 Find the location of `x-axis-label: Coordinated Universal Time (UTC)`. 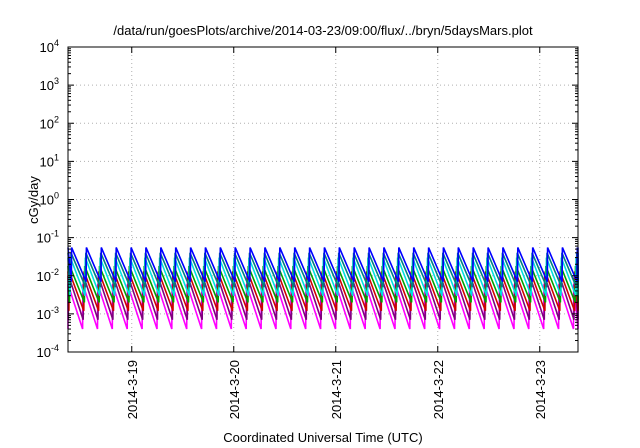

x-axis-label: Coordinated Universal Time (UTC) is located at coordinates (322, 437).